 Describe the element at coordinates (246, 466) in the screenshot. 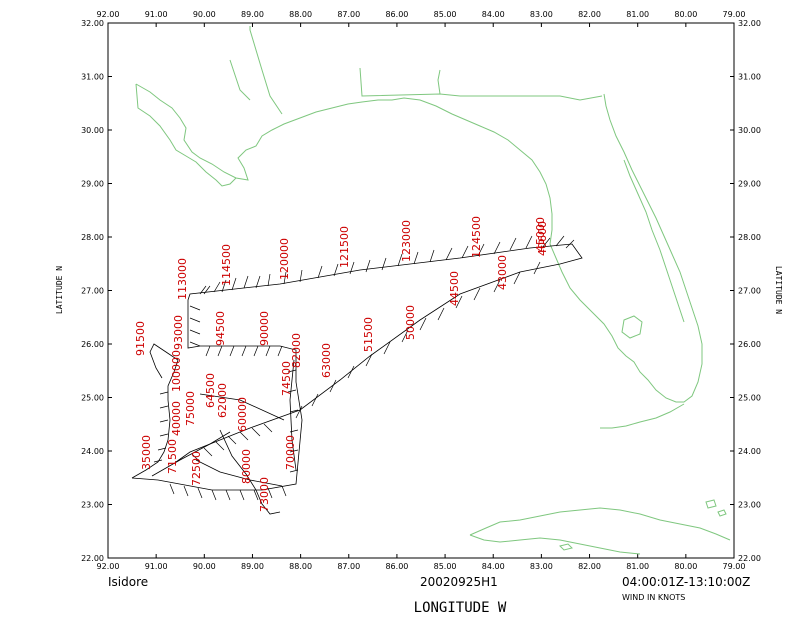

I see `flight-time-label: 80000` at that location.